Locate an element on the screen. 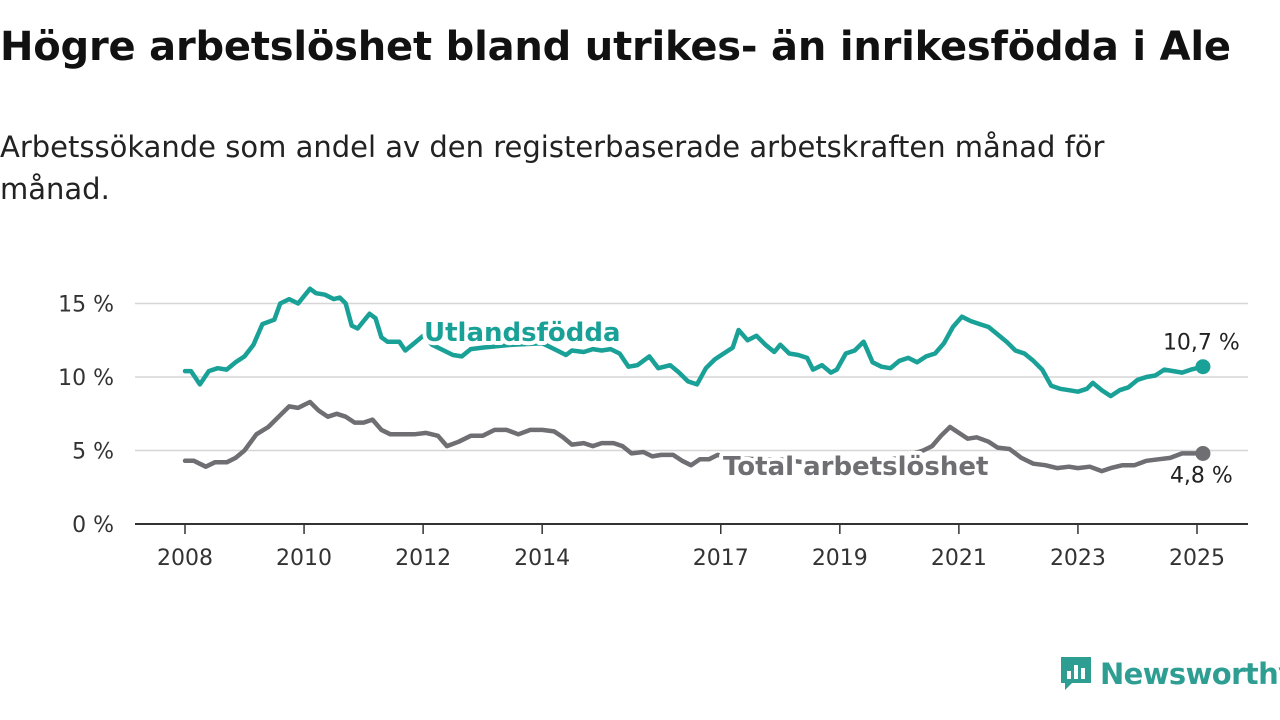 This screenshot has width=1280, height=720. end-label-total: 4,8 % is located at coordinates (1201, 475).